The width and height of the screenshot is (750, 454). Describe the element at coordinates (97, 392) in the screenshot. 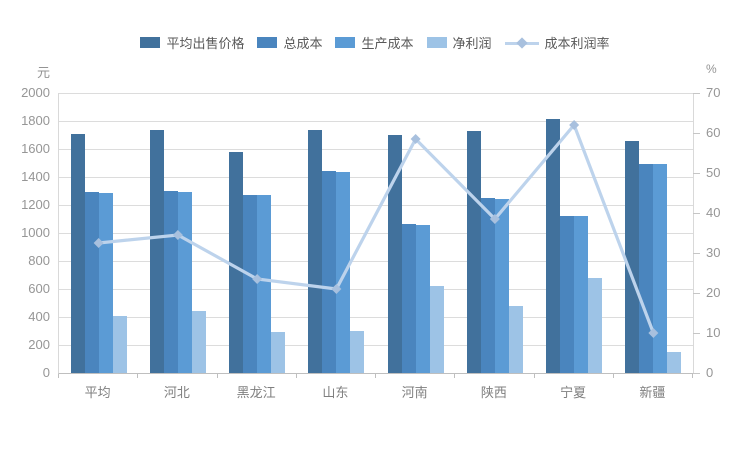

I see `category-label: 平均` at that location.